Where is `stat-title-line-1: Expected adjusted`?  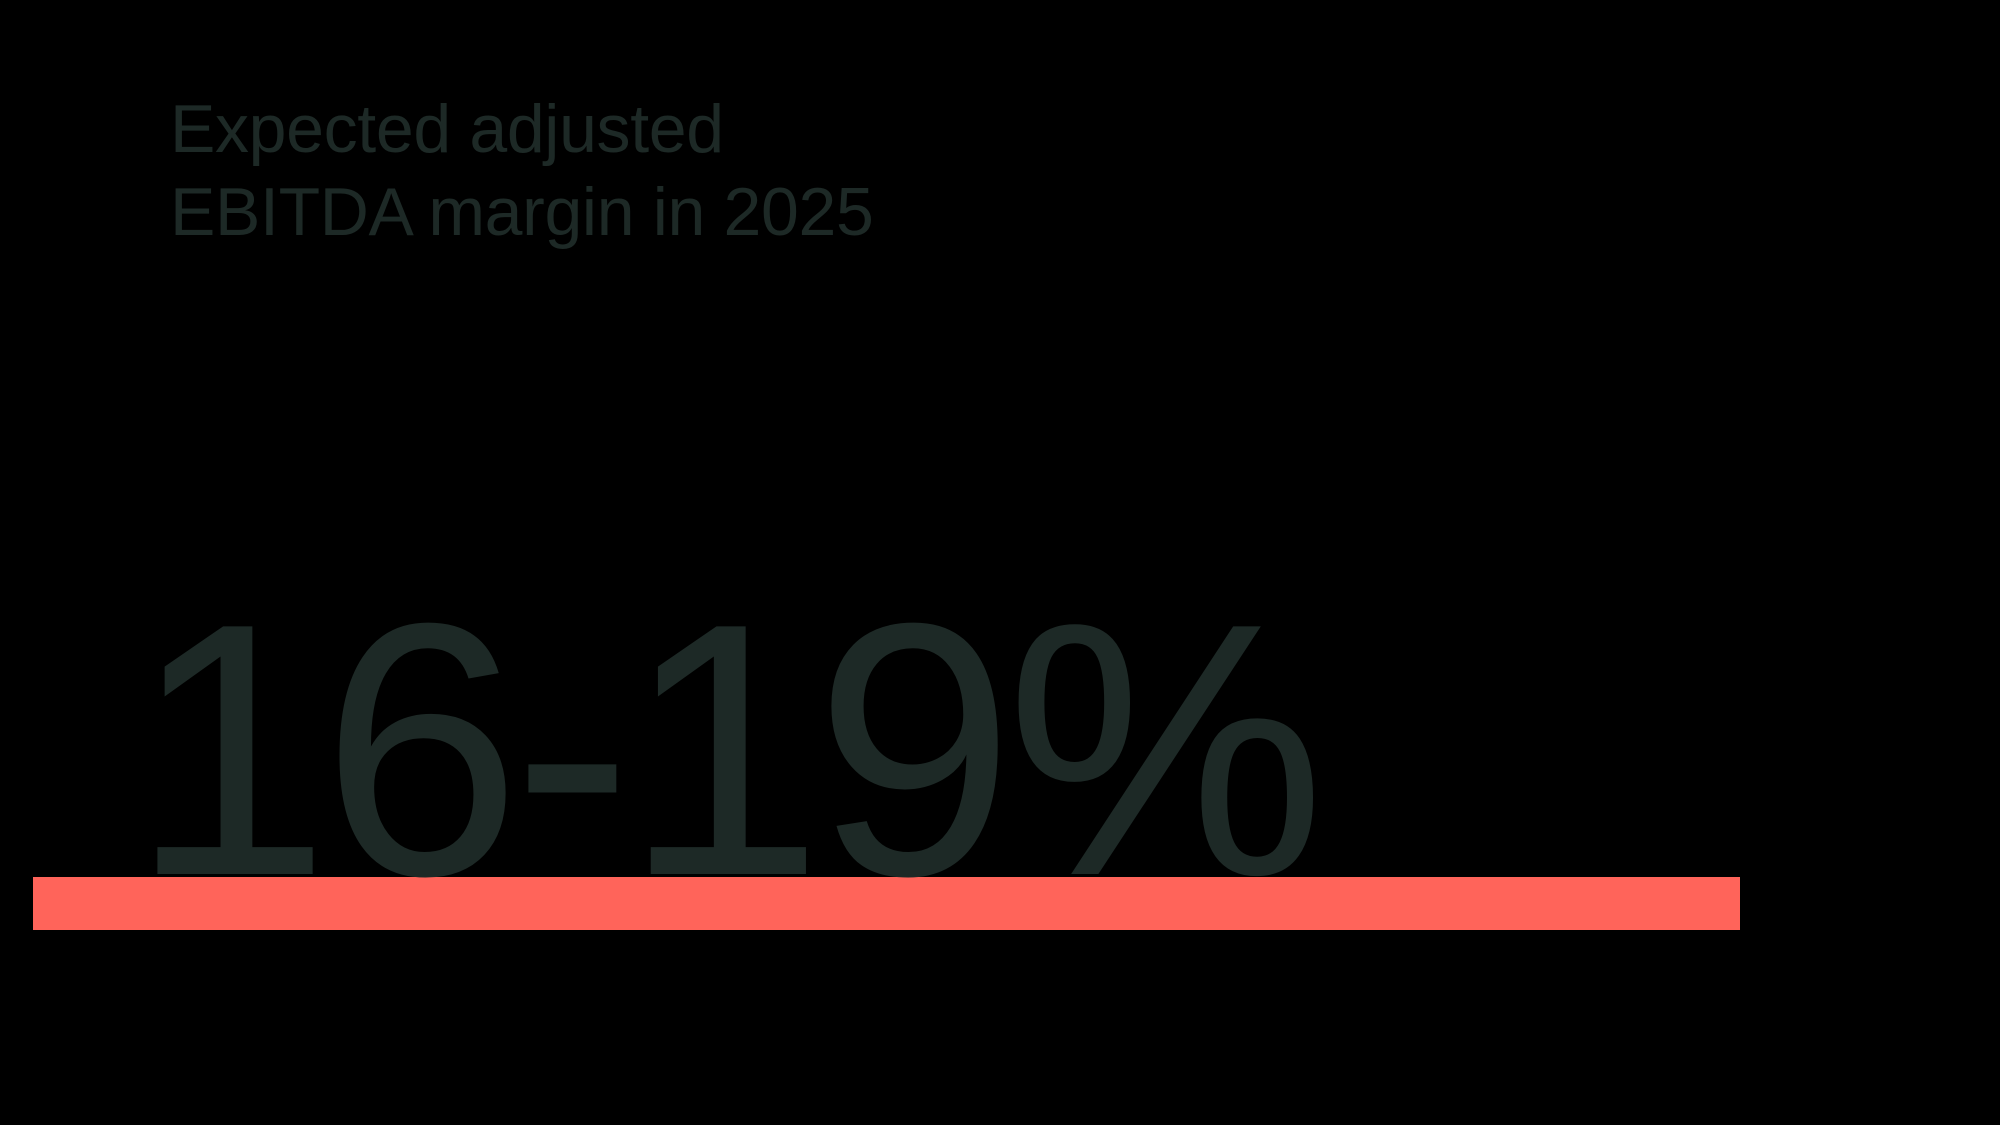 stat-title-line-1: Expected adjusted is located at coordinates (447, 129).